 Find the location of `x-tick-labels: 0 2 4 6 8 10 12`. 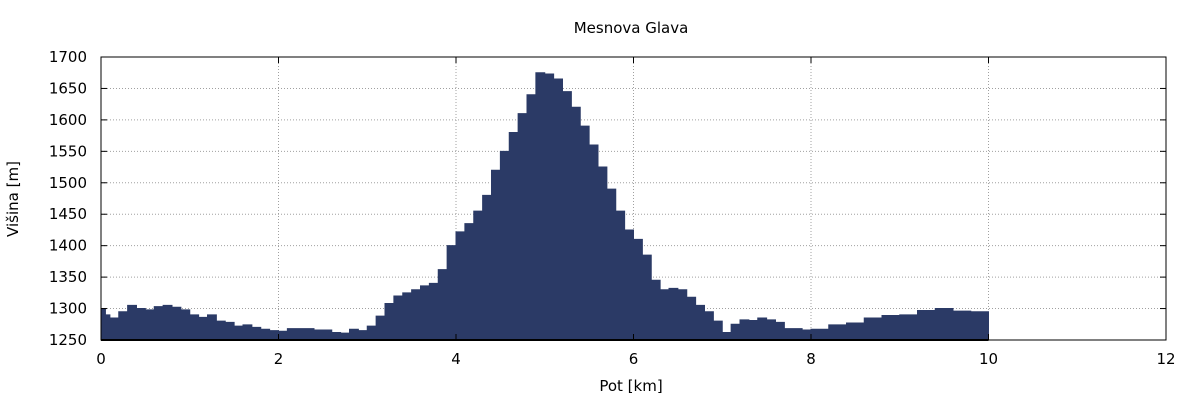

x-tick-labels: 0 2 4 6 8 10 12 is located at coordinates (635, 359).